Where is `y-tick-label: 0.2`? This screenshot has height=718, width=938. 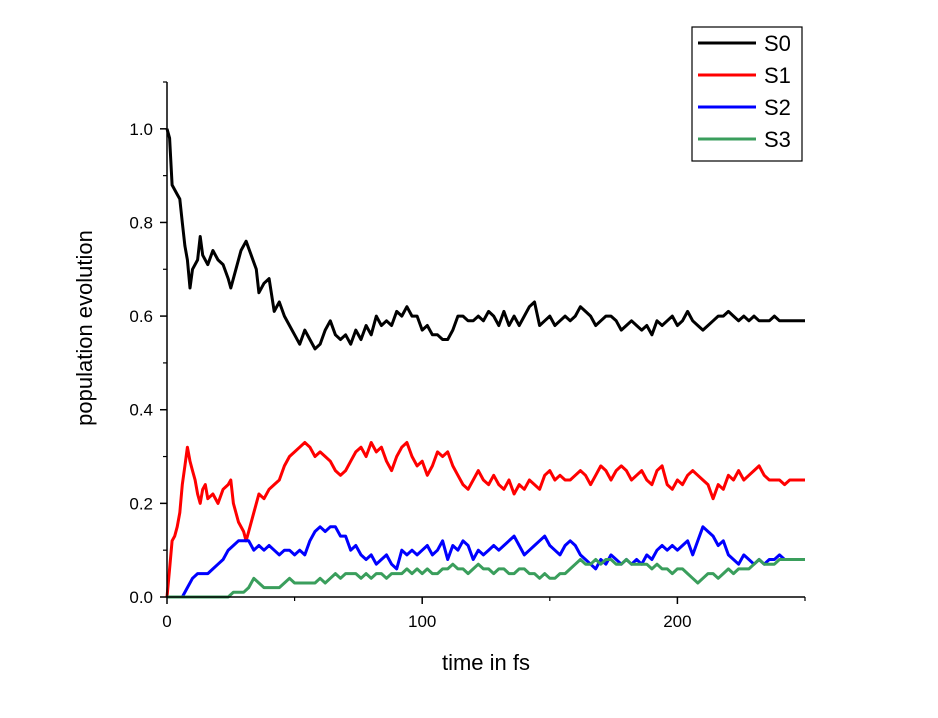
y-tick-label: 0.2 is located at coordinates (141, 503).